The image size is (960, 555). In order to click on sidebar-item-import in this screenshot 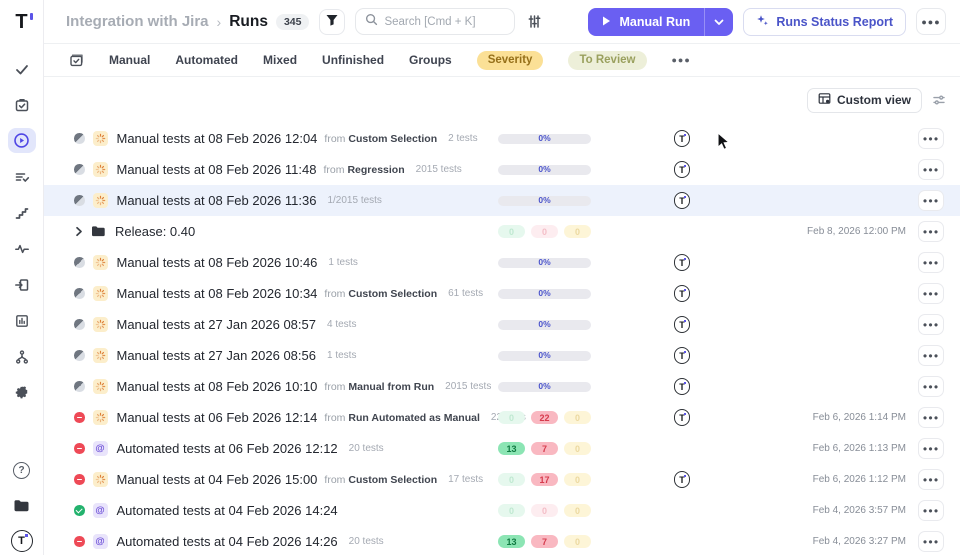, I will do `click(22, 284)`.